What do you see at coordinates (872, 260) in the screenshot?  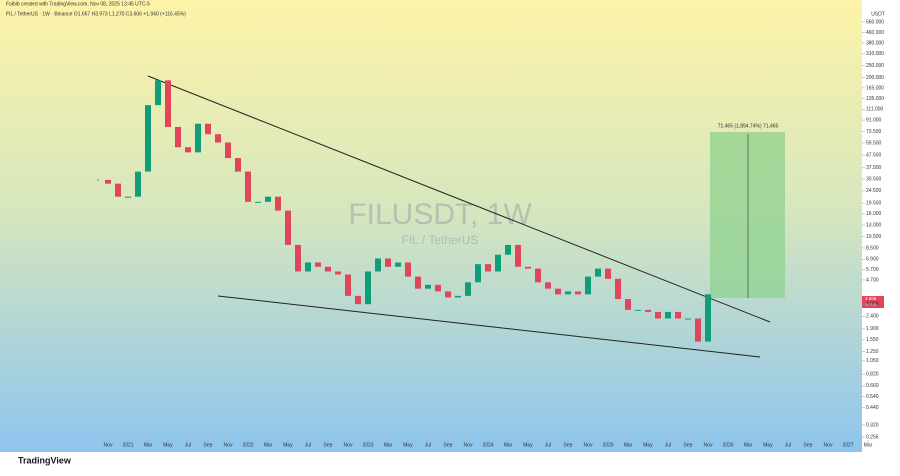 I see `y-tick-label: 6.900` at bounding box center [872, 260].